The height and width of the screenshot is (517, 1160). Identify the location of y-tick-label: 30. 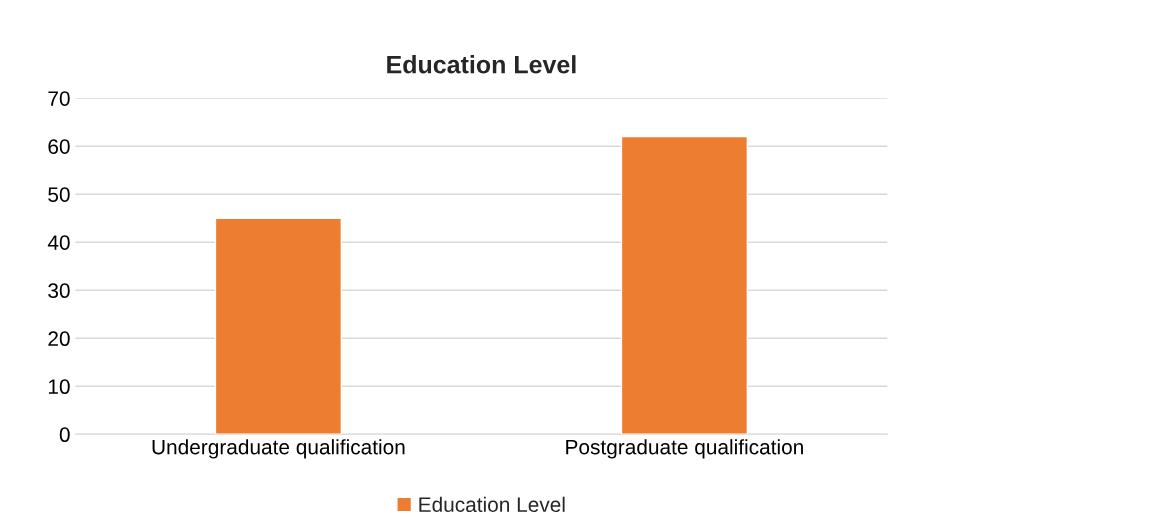
(59, 291).